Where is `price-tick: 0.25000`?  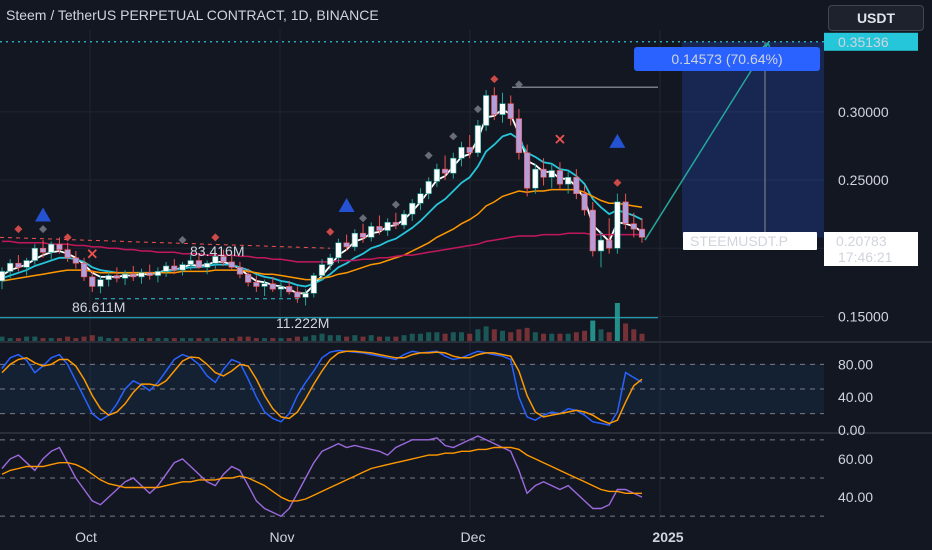
price-tick: 0.25000 is located at coordinates (863, 180).